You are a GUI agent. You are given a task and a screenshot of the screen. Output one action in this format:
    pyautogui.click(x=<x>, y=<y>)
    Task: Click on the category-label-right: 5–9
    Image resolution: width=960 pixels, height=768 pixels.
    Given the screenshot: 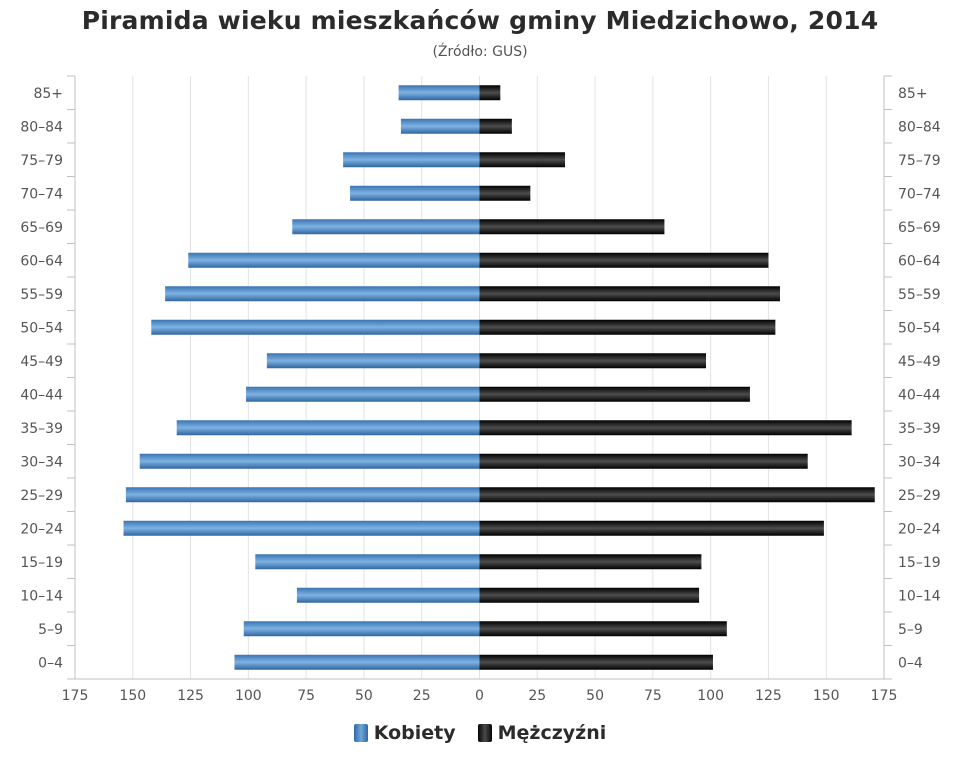 What is the action you would take?
    pyautogui.click(x=910, y=630)
    